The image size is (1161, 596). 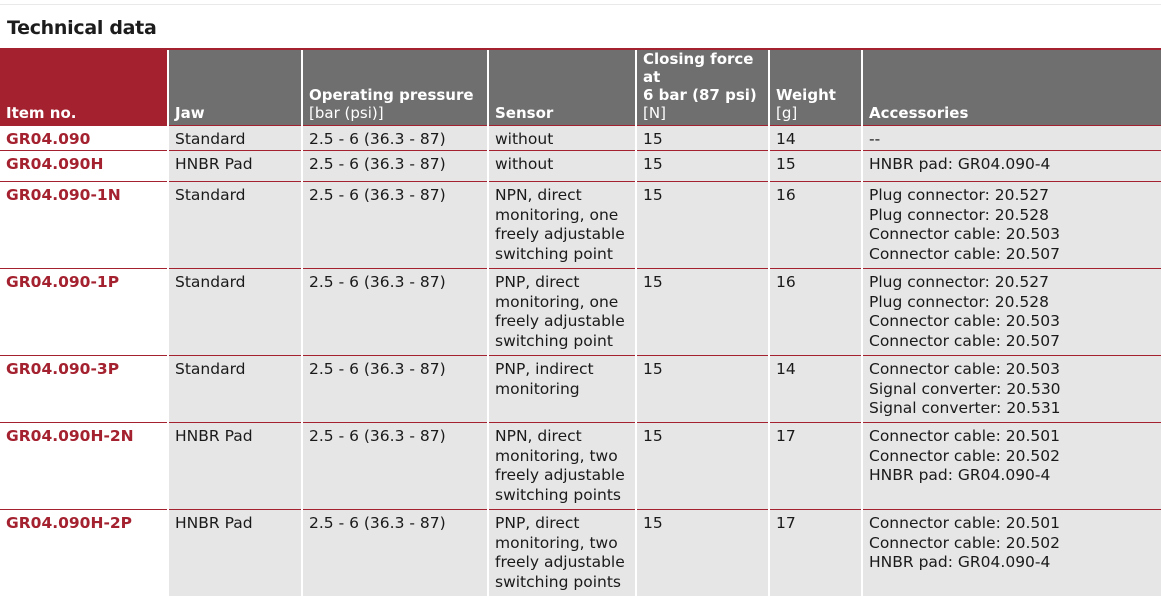 What do you see at coordinates (815, 166) in the screenshot?
I see `weight-cell: 15` at bounding box center [815, 166].